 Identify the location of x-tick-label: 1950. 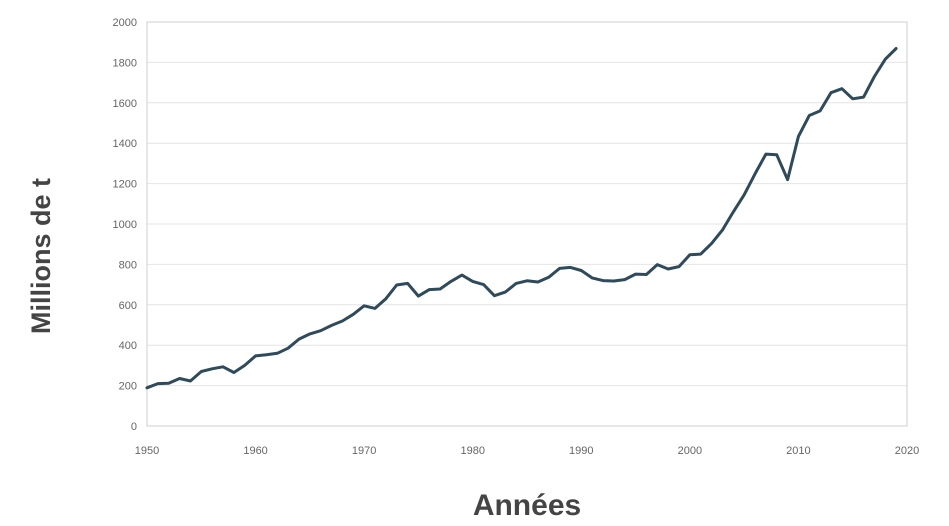
(147, 451).